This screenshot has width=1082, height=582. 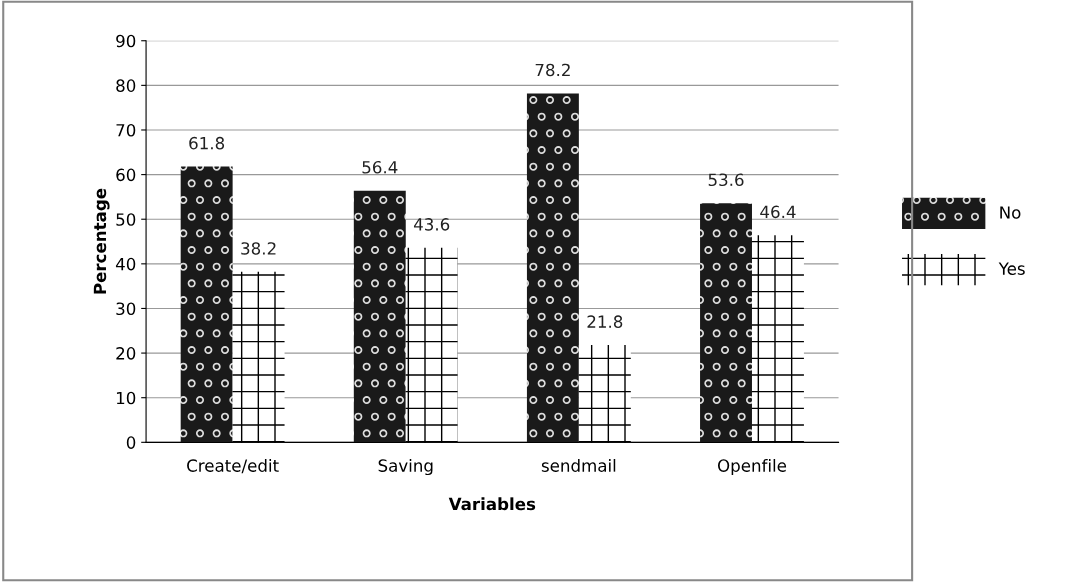 What do you see at coordinates (131, 442) in the screenshot?
I see `y-tick-label: 0` at bounding box center [131, 442].